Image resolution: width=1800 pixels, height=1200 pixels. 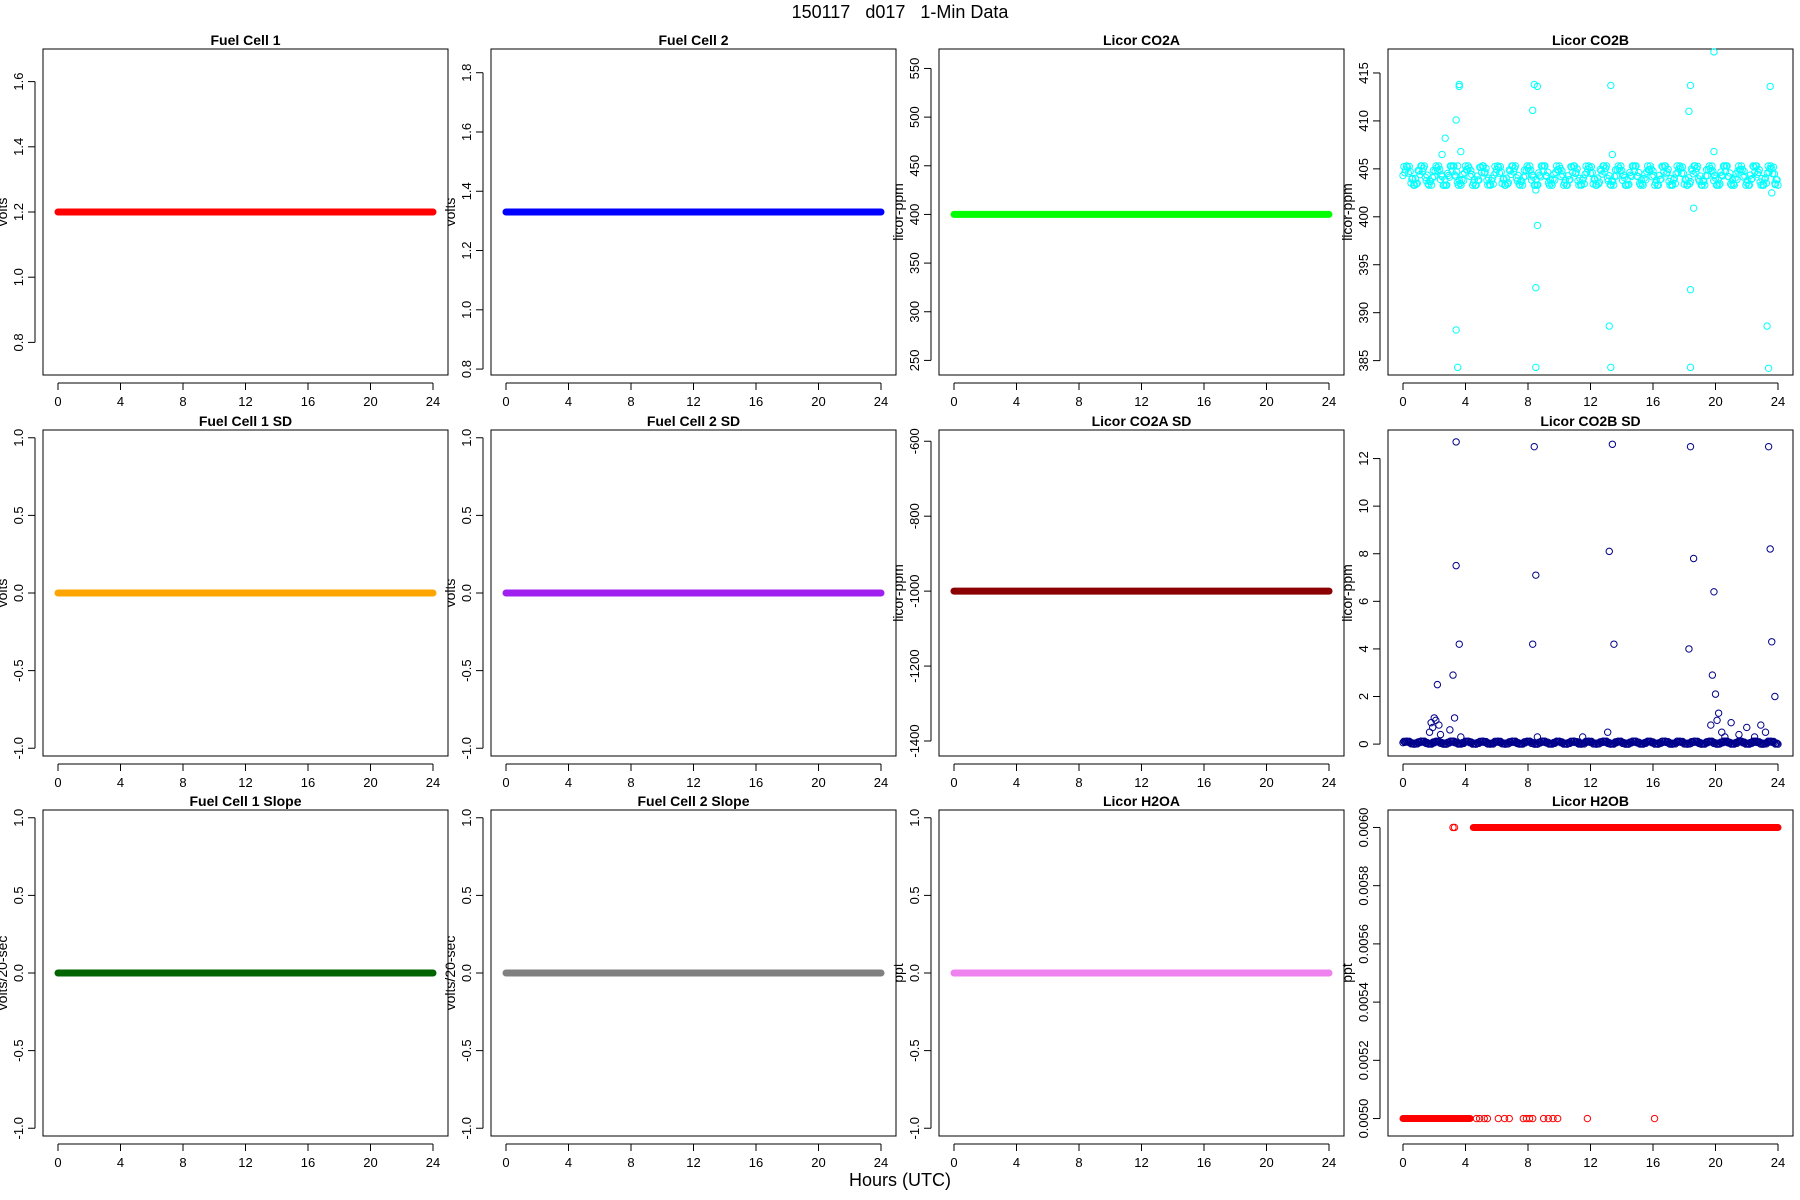 What do you see at coordinates (914, 312) in the screenshot?
I see `y-tick-label: 300` at bounding box center [914, 312].